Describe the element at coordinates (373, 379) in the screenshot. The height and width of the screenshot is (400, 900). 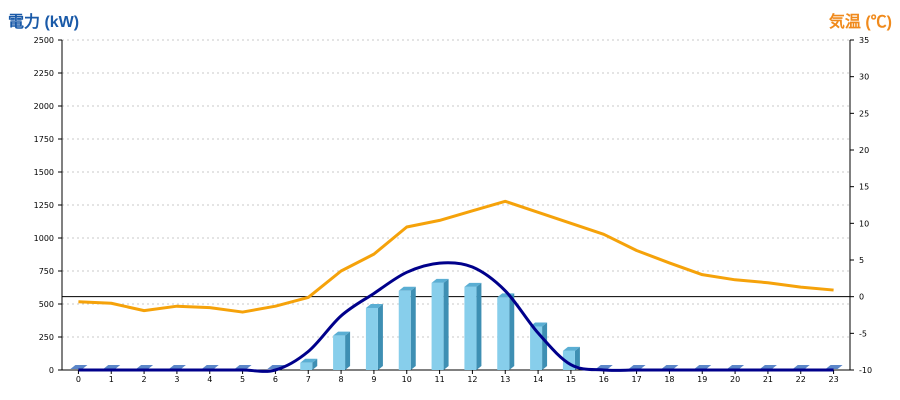
I see `x-tick-label: 9` at that location.